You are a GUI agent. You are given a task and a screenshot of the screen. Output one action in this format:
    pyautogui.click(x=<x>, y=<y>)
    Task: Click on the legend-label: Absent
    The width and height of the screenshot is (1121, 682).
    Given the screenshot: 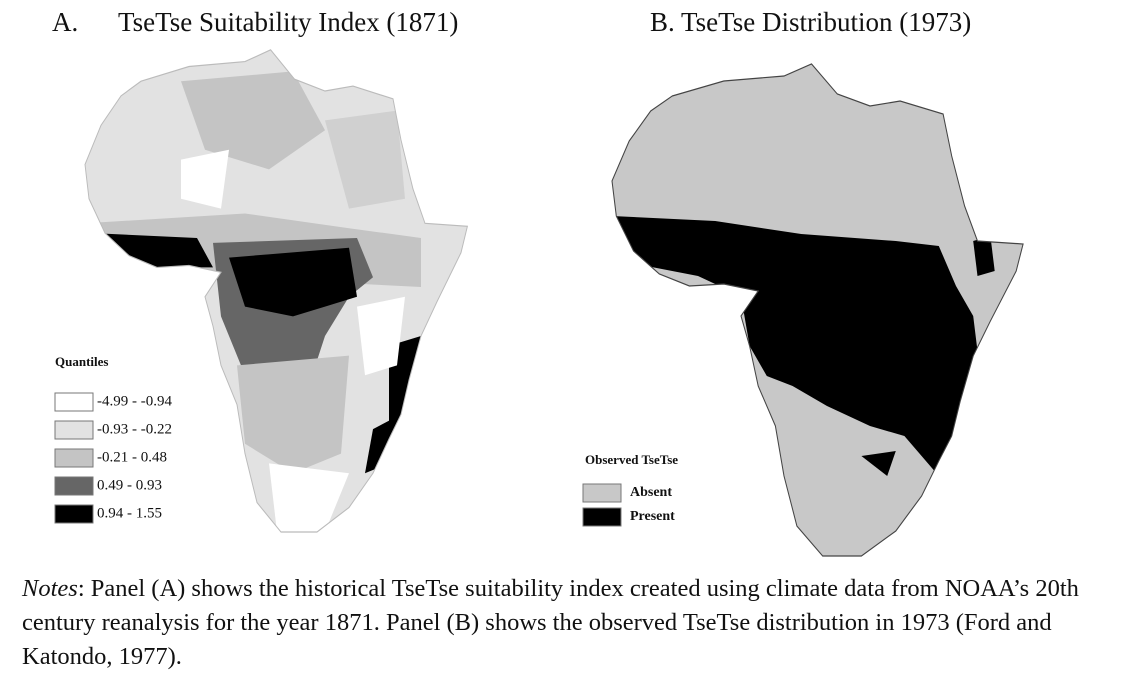 What is the action you would take?
    pyautogui.click(x=651, y=492)
    